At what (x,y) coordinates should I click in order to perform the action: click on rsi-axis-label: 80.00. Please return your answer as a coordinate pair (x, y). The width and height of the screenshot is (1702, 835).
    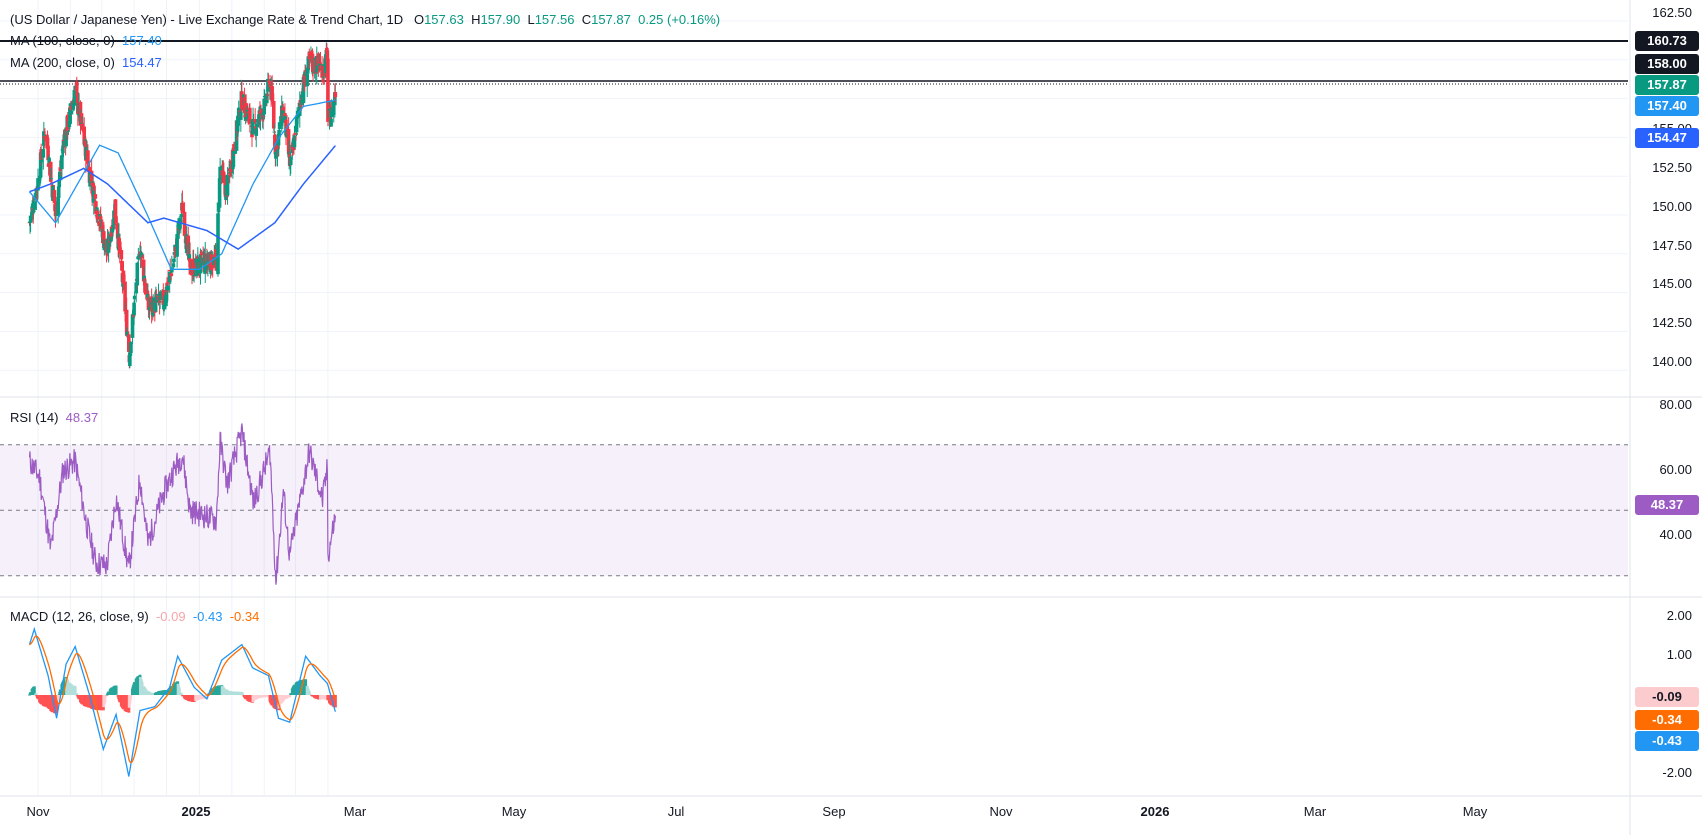
    Looking at the image, I should click on (1675, 404).